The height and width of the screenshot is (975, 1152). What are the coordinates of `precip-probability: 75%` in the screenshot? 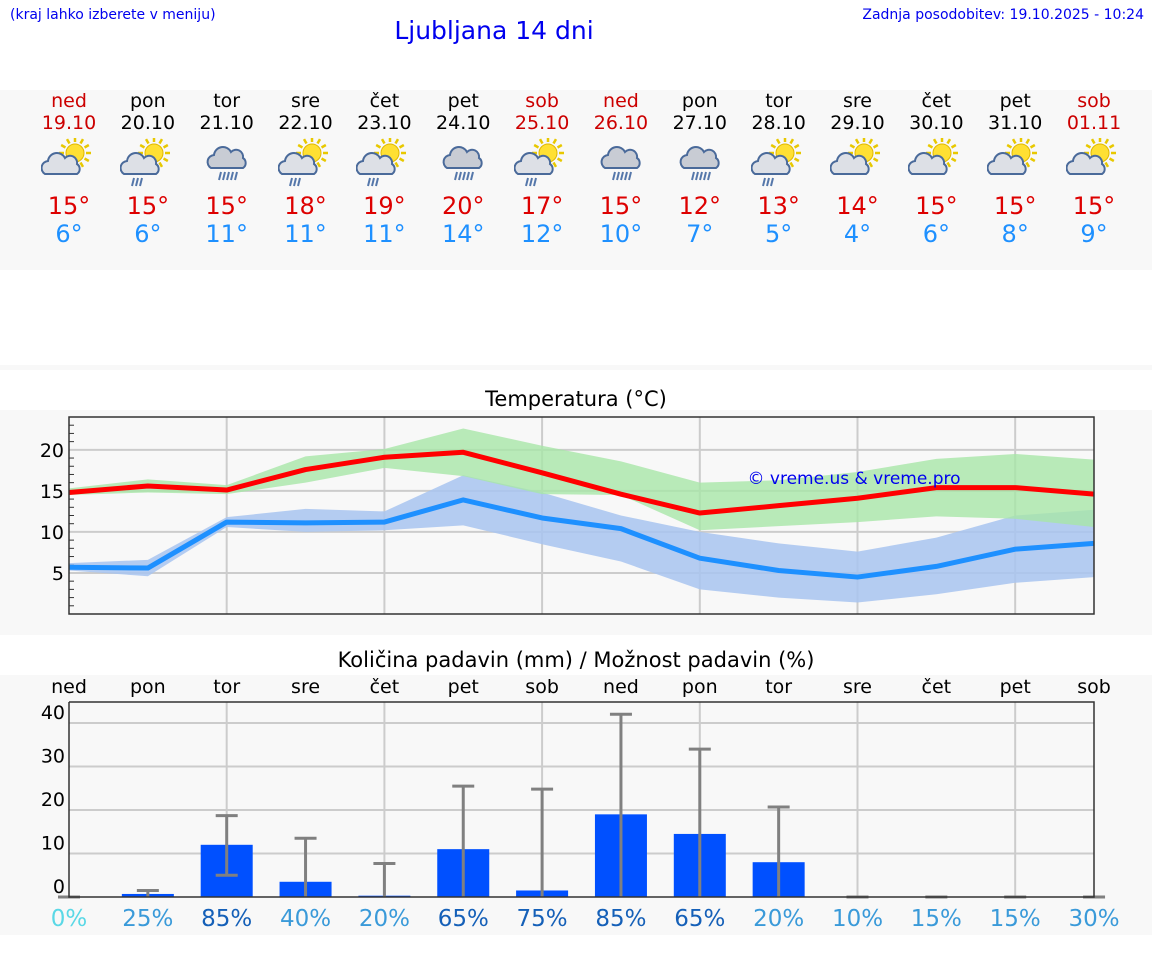 It's located at (542, 919).